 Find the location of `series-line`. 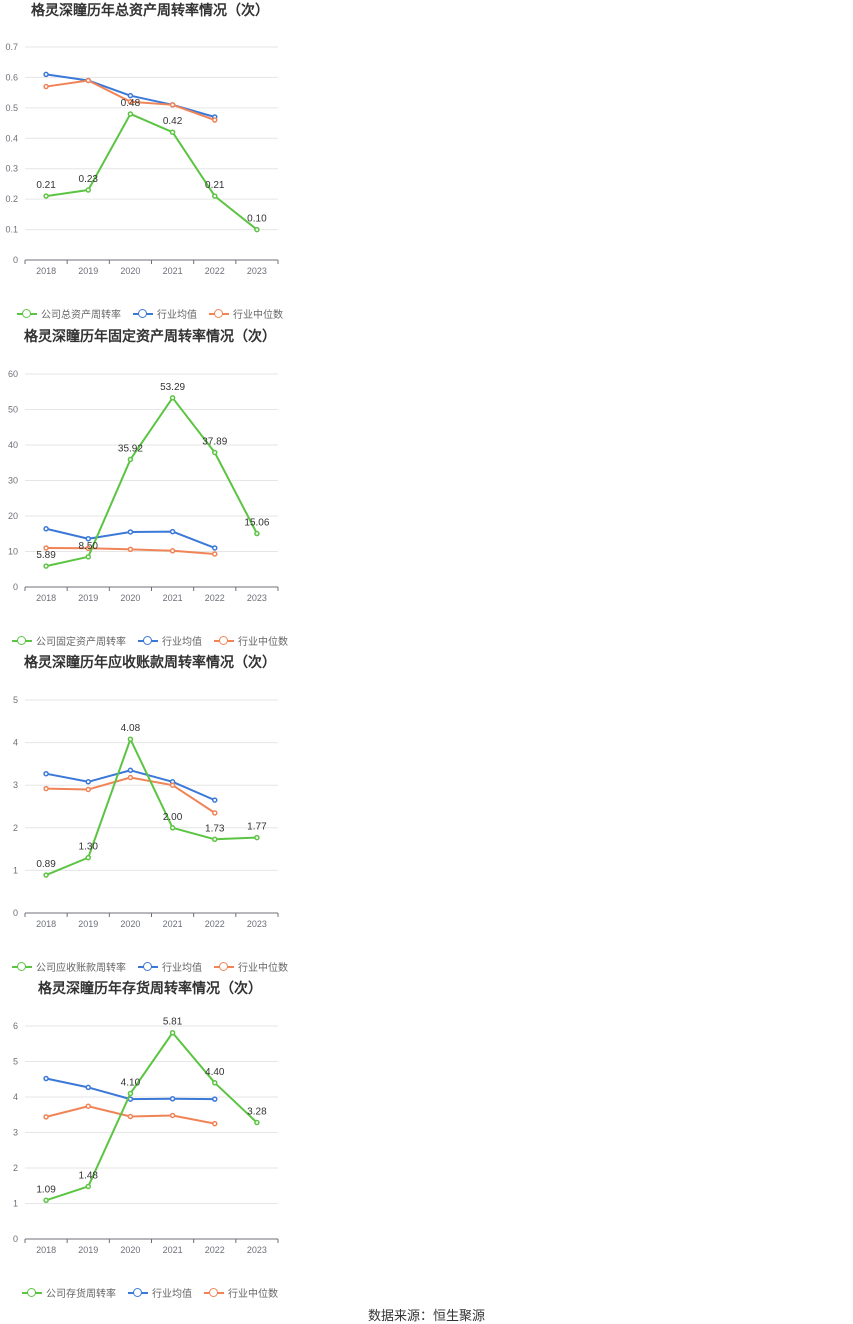

series-line is located at coordinates (151, 1116).